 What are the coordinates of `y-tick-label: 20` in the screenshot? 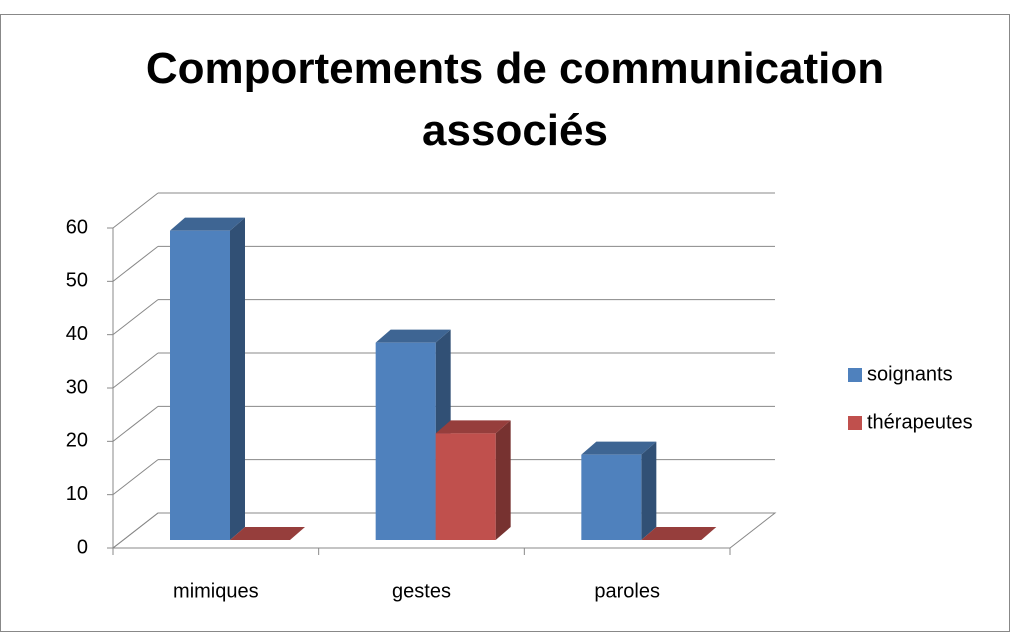 It's located at (77, 441).